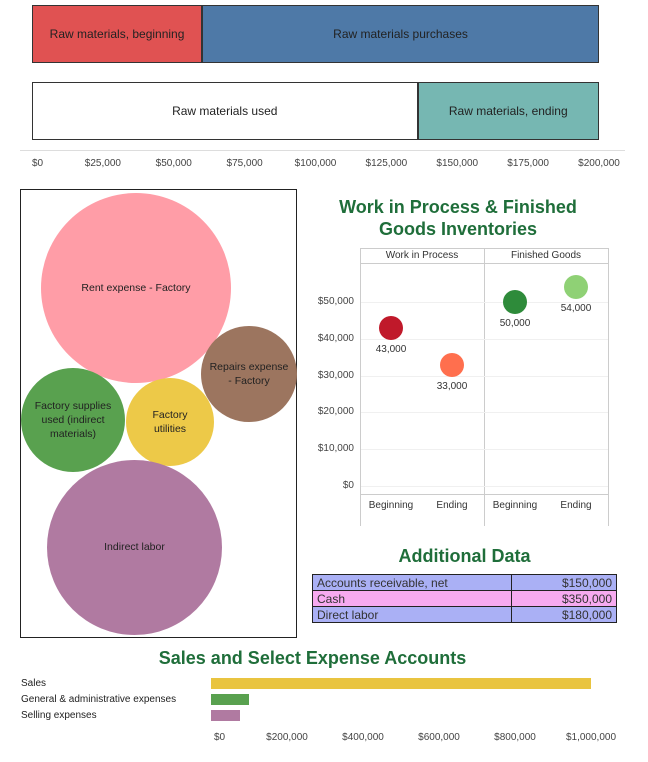  Describe the element at coordinates (335, 301) in the screenshot. I see `y-tick-label: $50,000` at that location.